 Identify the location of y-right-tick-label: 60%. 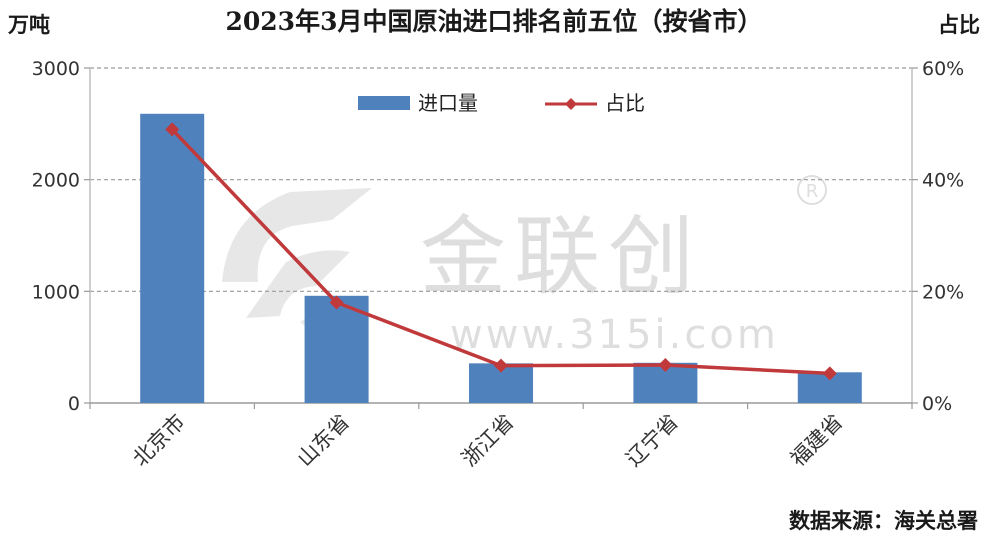
(943, 69).